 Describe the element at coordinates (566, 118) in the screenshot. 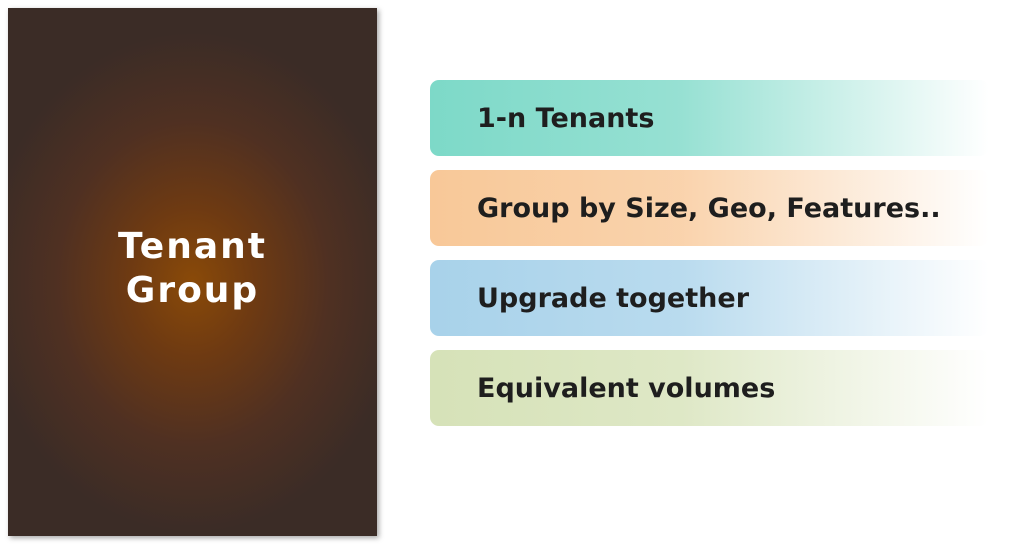

I see `feature-label: 1-n Tenants` at that location.